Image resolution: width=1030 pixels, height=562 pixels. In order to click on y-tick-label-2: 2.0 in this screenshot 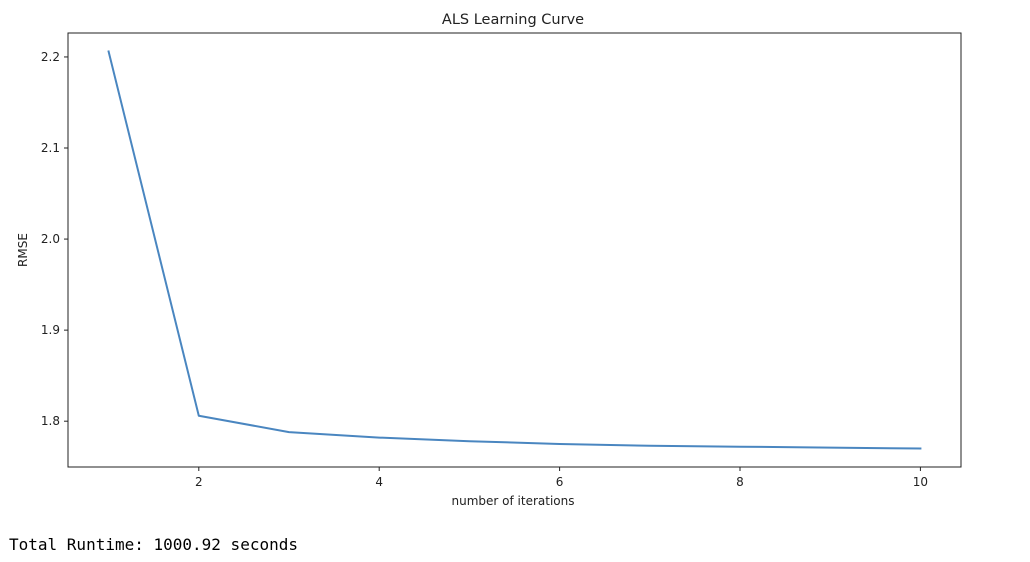, I will do `click(50, 239)`.